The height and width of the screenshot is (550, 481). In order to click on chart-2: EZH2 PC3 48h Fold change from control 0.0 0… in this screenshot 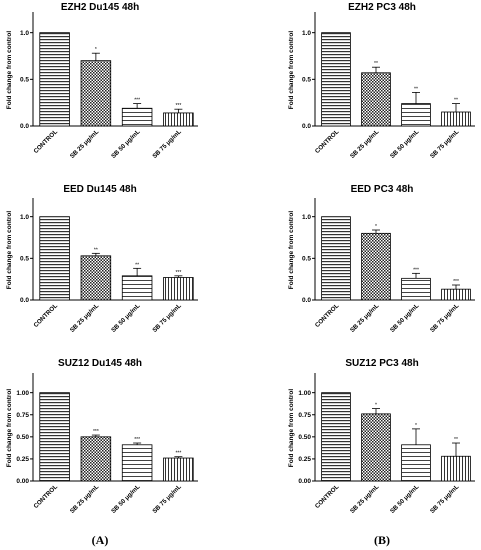, I will do `click(381, 81)`.